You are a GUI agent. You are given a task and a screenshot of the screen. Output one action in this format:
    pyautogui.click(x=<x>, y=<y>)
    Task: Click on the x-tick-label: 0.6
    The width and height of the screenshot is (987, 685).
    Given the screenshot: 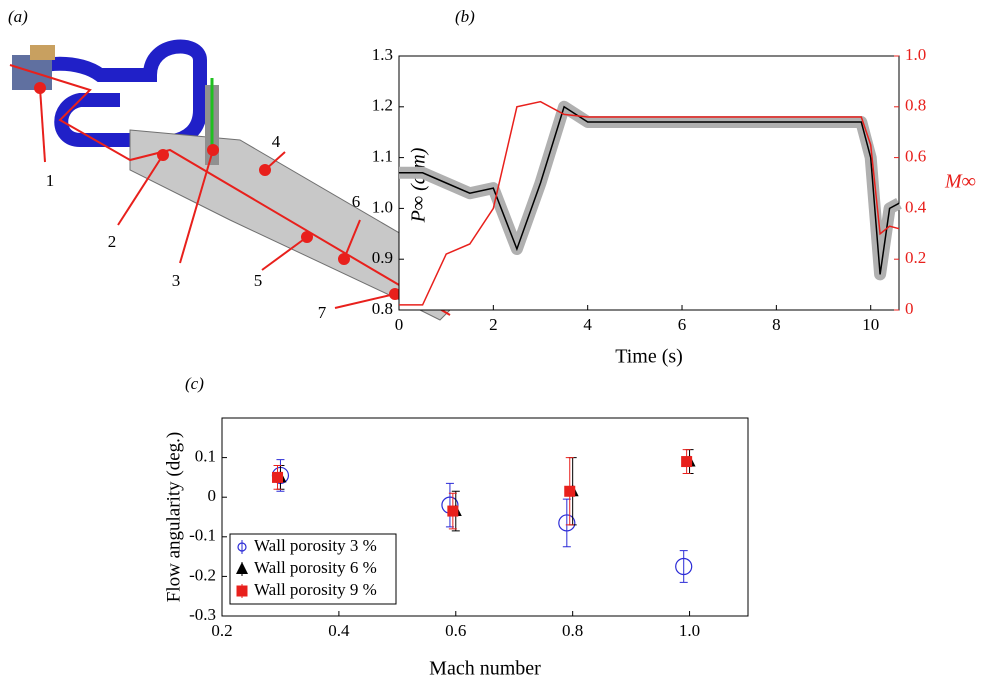 What is the action you would take?
    pyautogui.click(x=455, y=630)
    